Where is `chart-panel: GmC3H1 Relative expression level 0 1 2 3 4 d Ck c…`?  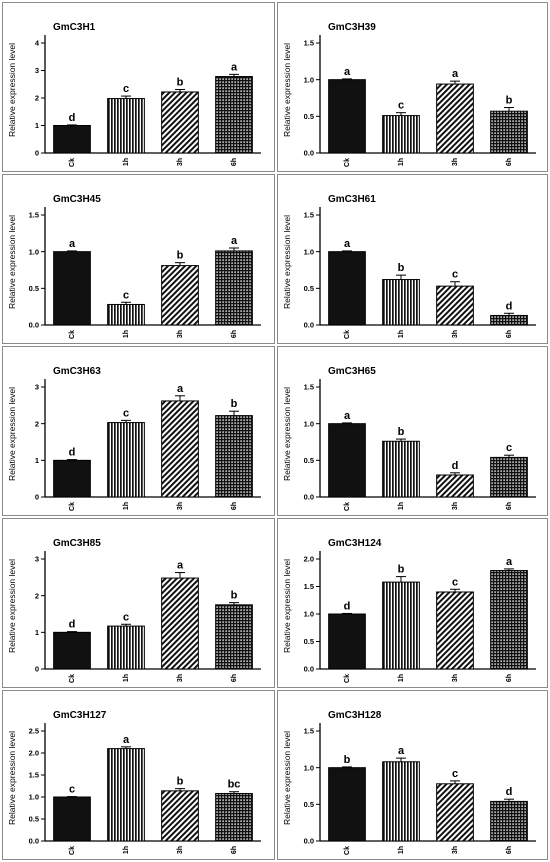
chart-panel: GmC3H1 Relative expression level 0 1 2 3 4 d Ck c… is located at coordinates (138, 87).